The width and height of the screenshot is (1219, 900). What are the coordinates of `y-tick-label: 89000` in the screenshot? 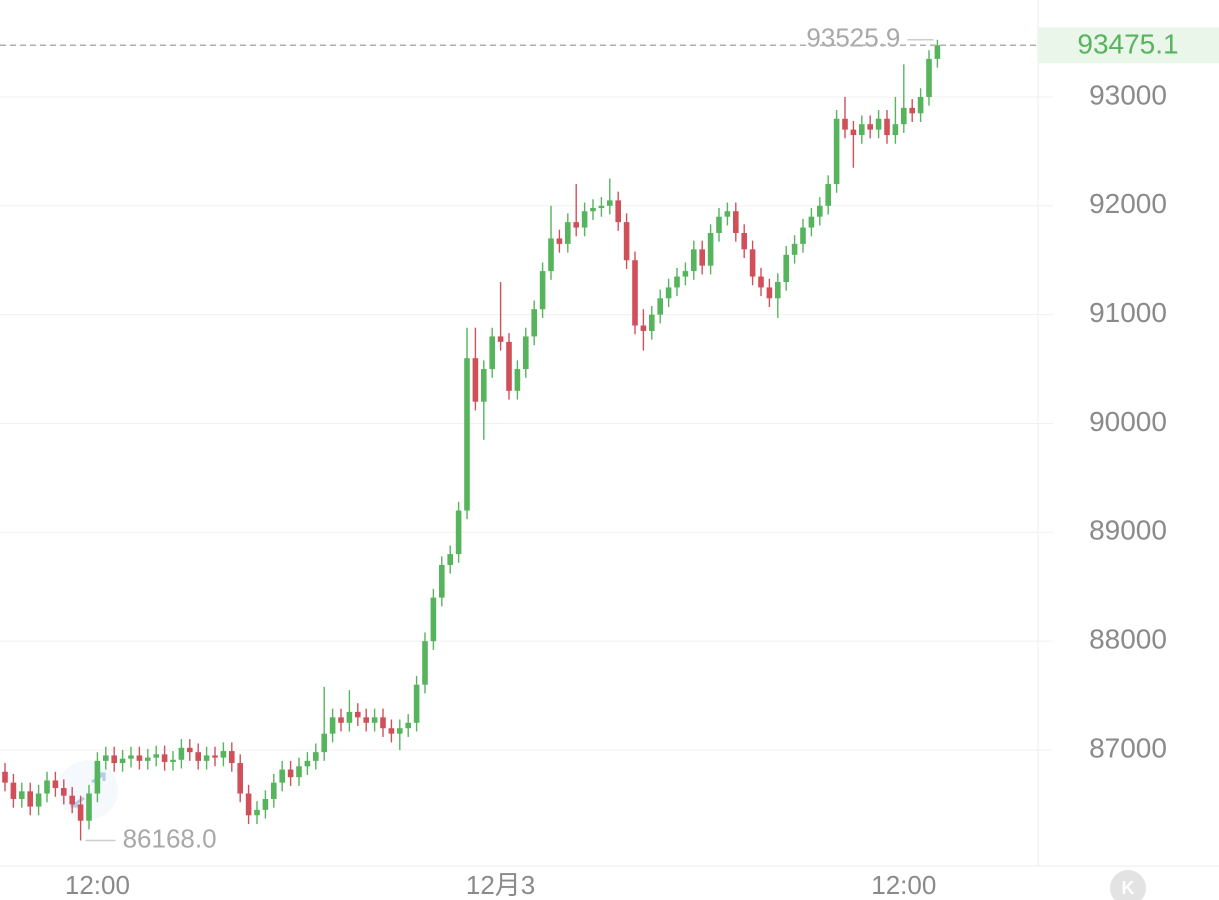 It's located at (1128, 530).